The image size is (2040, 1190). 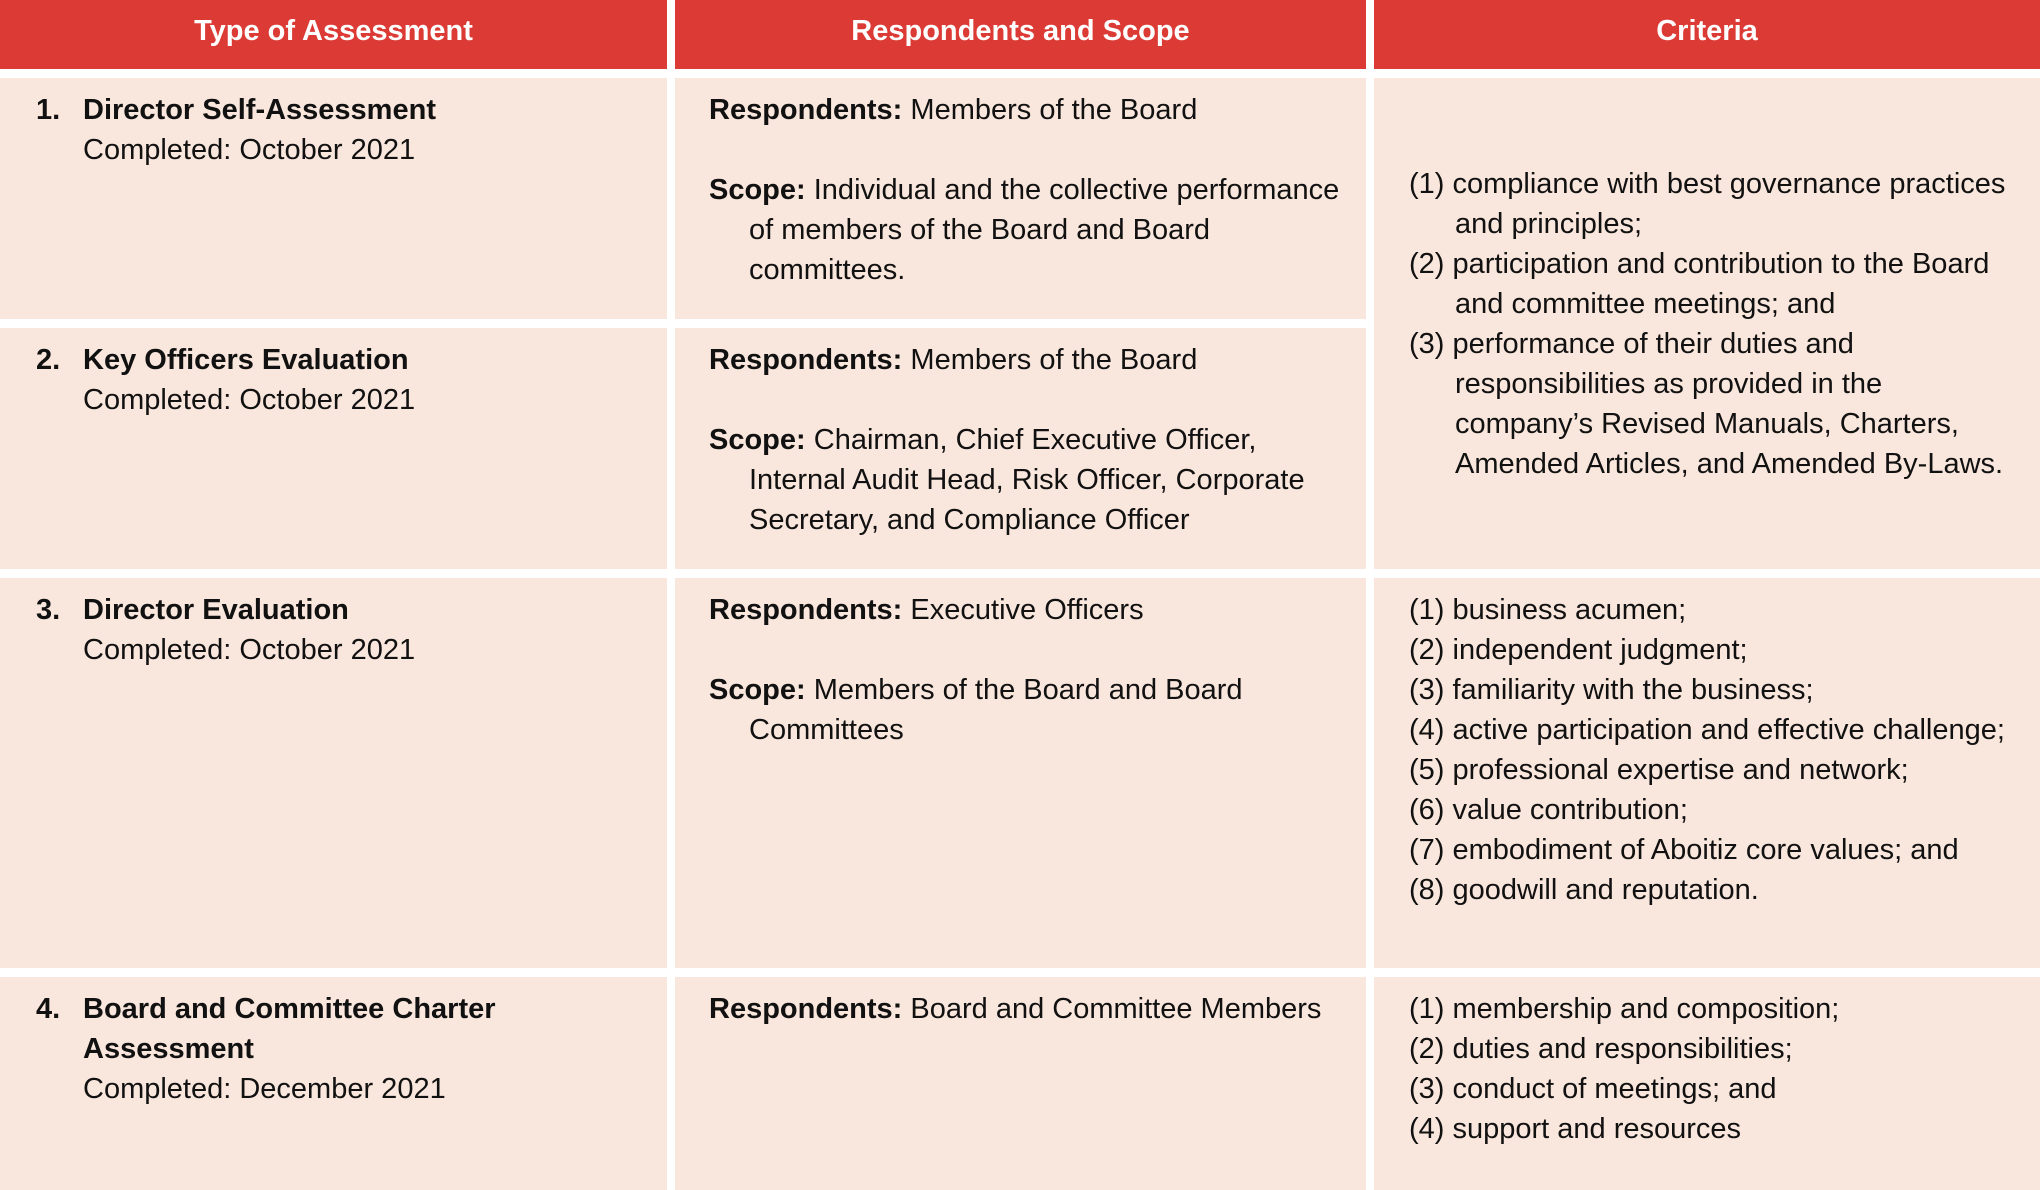 What do you see at coordinates (259, 110) in the screenshot?
I see `assessment-type: Director Self-Assessment` at bounding box center [259, 110].